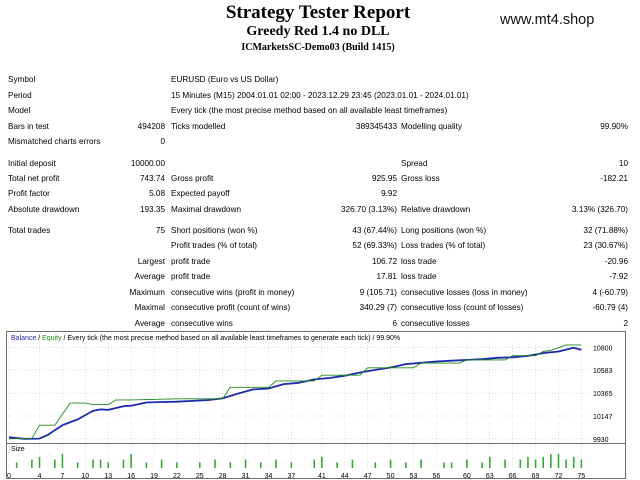  What do you see at coordinates (374, 245) in the screenshot?
I see `profit-trades-value: 52 (69.33%)` at bounding box center [374, 245].